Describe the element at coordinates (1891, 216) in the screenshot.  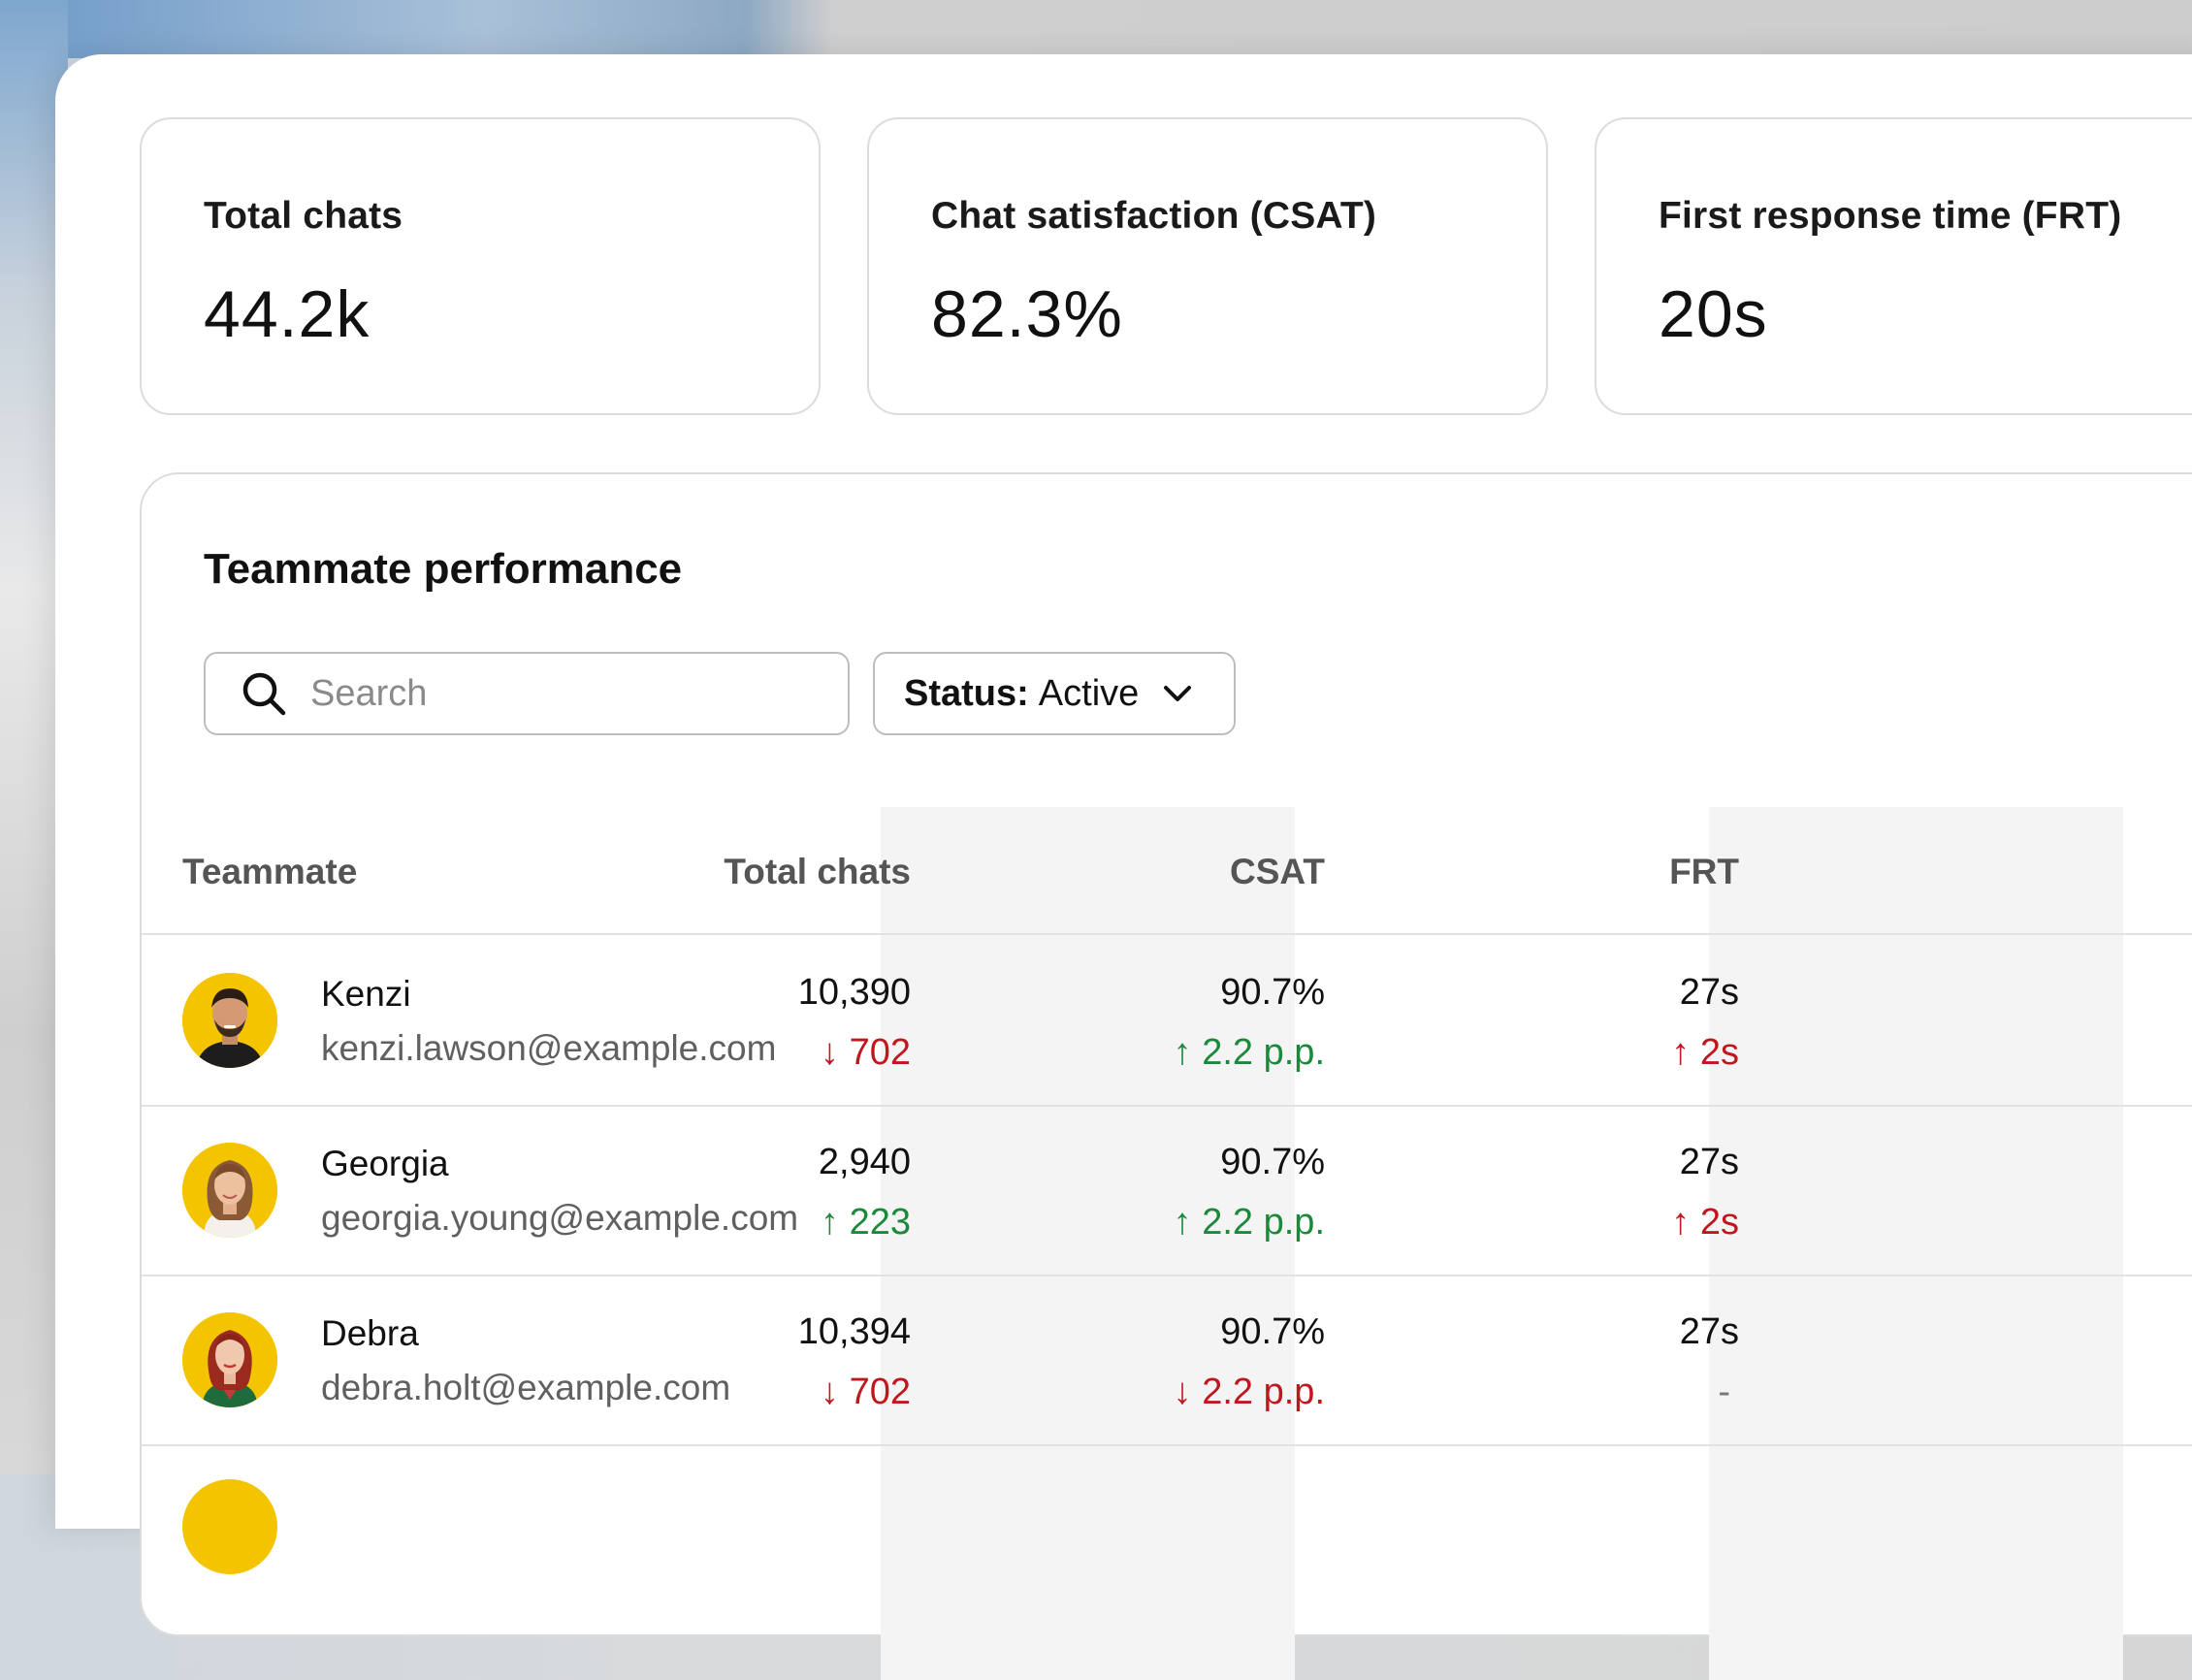
I see `kpi-label: First response time (FRT)` at that location.